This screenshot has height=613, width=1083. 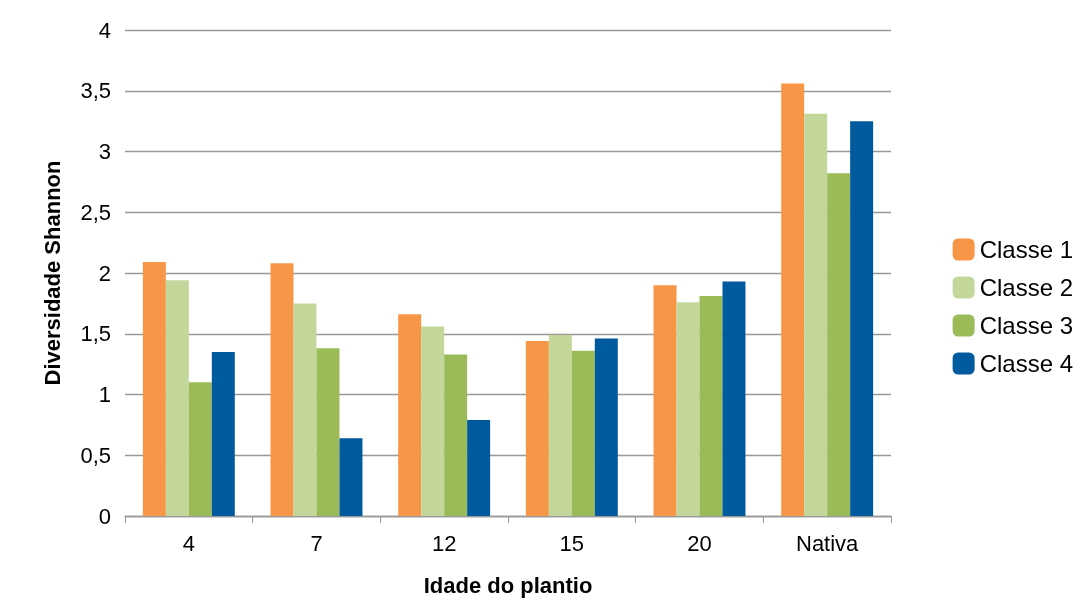 What do you see at coordinates (95, 334) in the screenshot?
I see `y-tick-label: 1,5` at bounding box center [95, 334].